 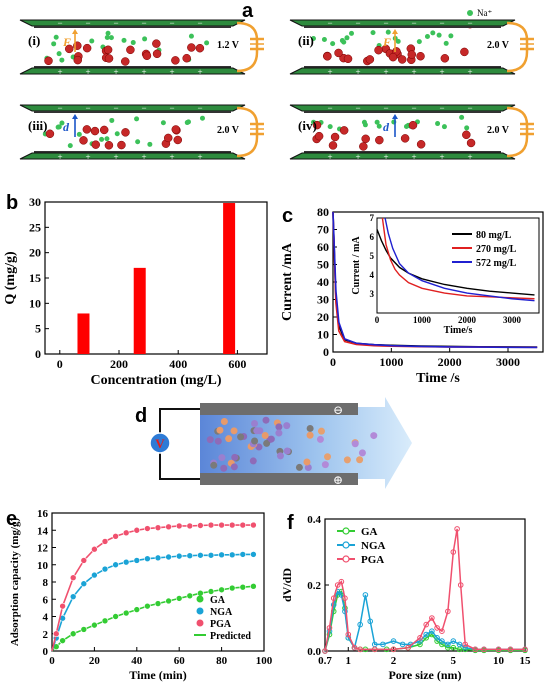 What do you see at coordinates (280, 443) in the screenshot?
I see `panel-d-schematic: ⊖ ⊕ V` at bounding box center [280, 443].